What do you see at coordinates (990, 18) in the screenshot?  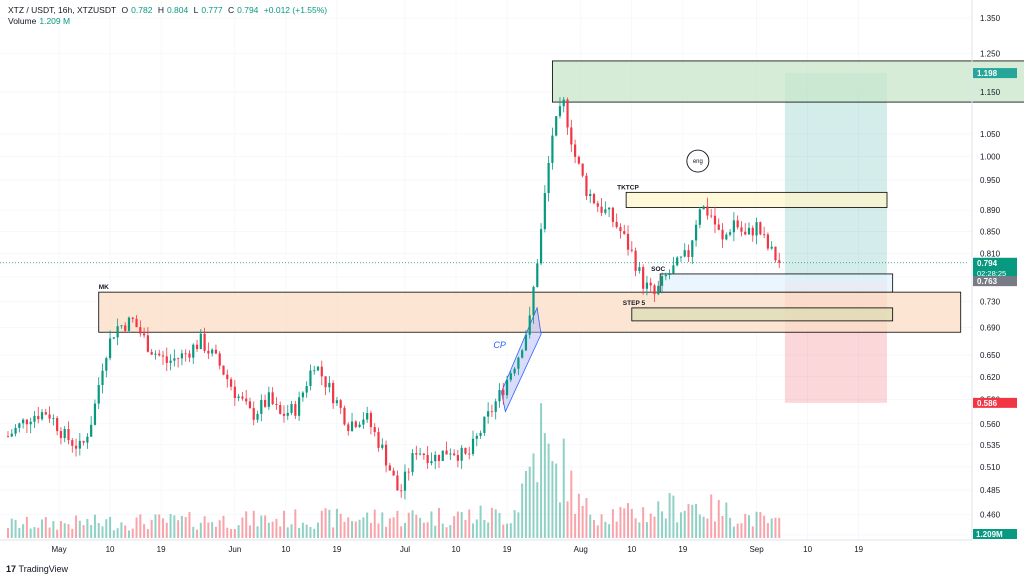 I see `y-tick-label: 1.350` at bounding box center [990, 18].